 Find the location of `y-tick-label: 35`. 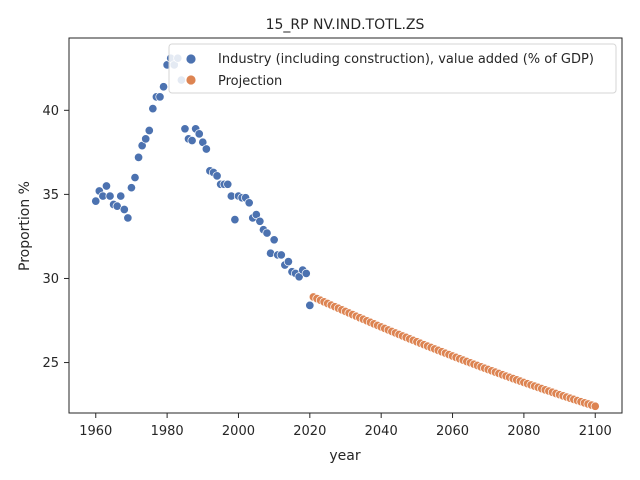

y-tick-label: 35 is located at coordinates (50, 195).